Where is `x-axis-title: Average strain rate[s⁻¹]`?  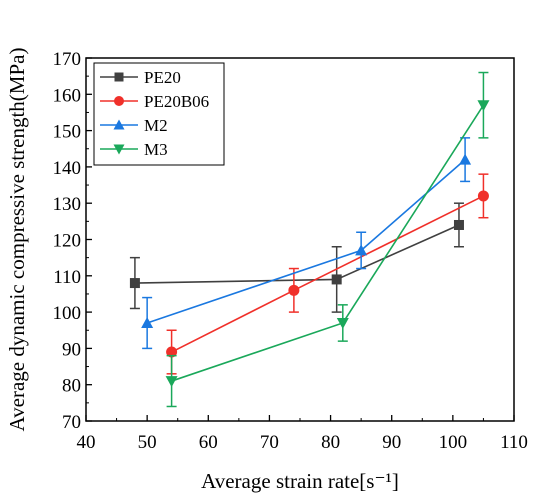
x-axis-title: Average strain rate[s⁻¹] is located at coordinates (300, 481).